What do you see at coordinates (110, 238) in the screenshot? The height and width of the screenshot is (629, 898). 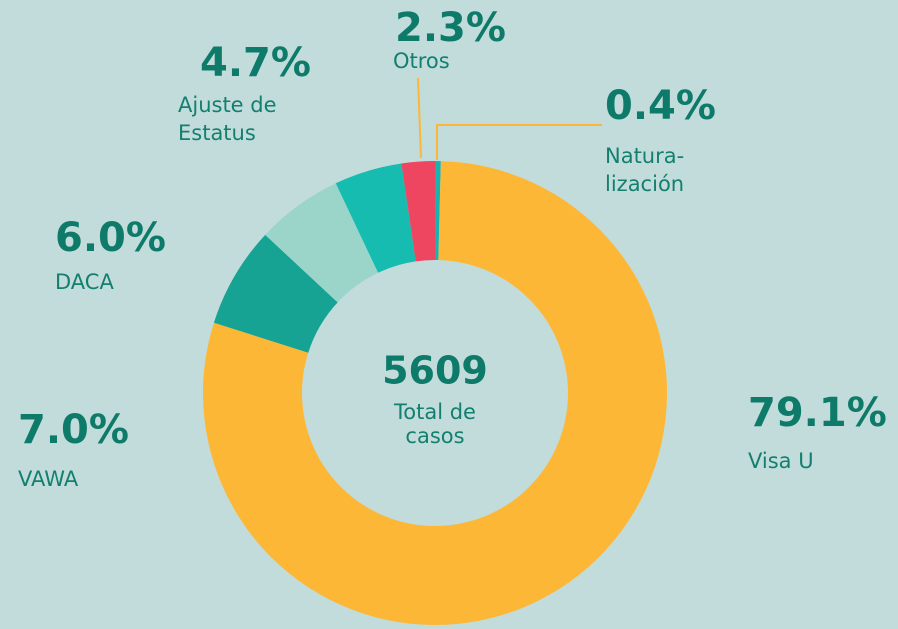 I see `percent-label: 6.0%` at bounding box center [110, 238].